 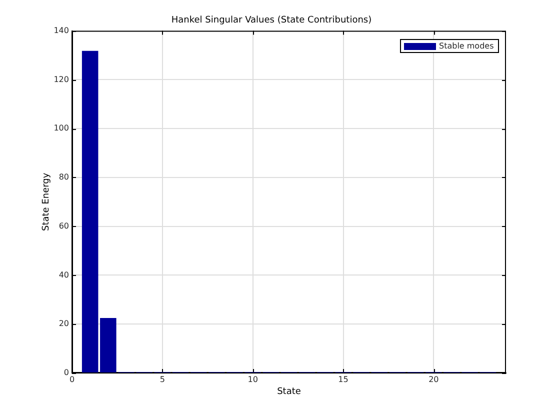 What do you see at coordinates (63, 225) in the screenshot?
I see `y-tick-label: 60` at bounding box center [63, 225].